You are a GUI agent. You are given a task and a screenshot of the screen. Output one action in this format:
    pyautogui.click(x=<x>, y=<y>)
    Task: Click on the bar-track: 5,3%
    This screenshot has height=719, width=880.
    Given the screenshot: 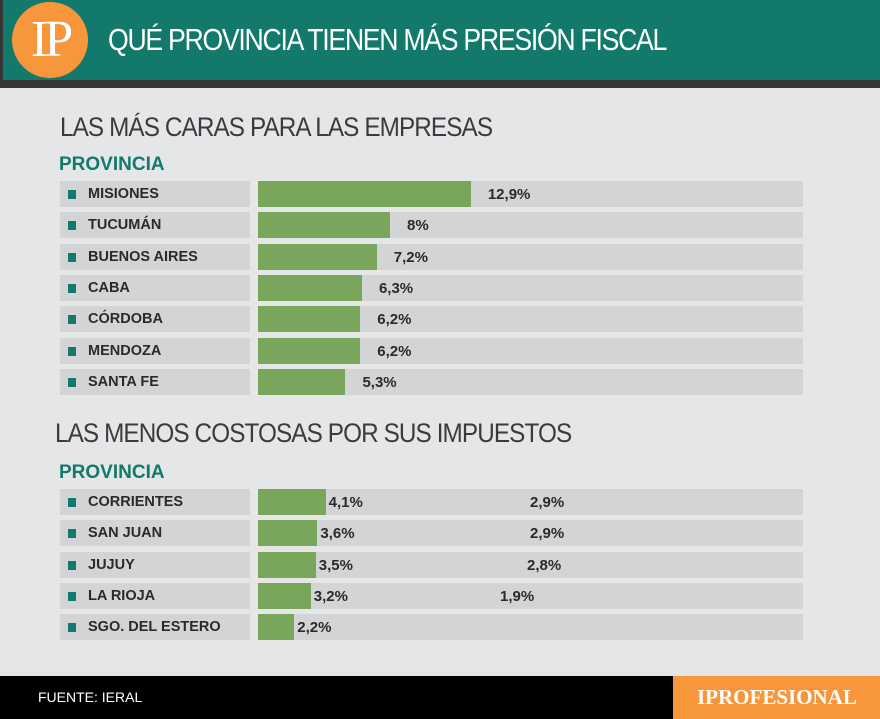 What is the action you would take?
    pyautogui.click(x=530, y=381)
    